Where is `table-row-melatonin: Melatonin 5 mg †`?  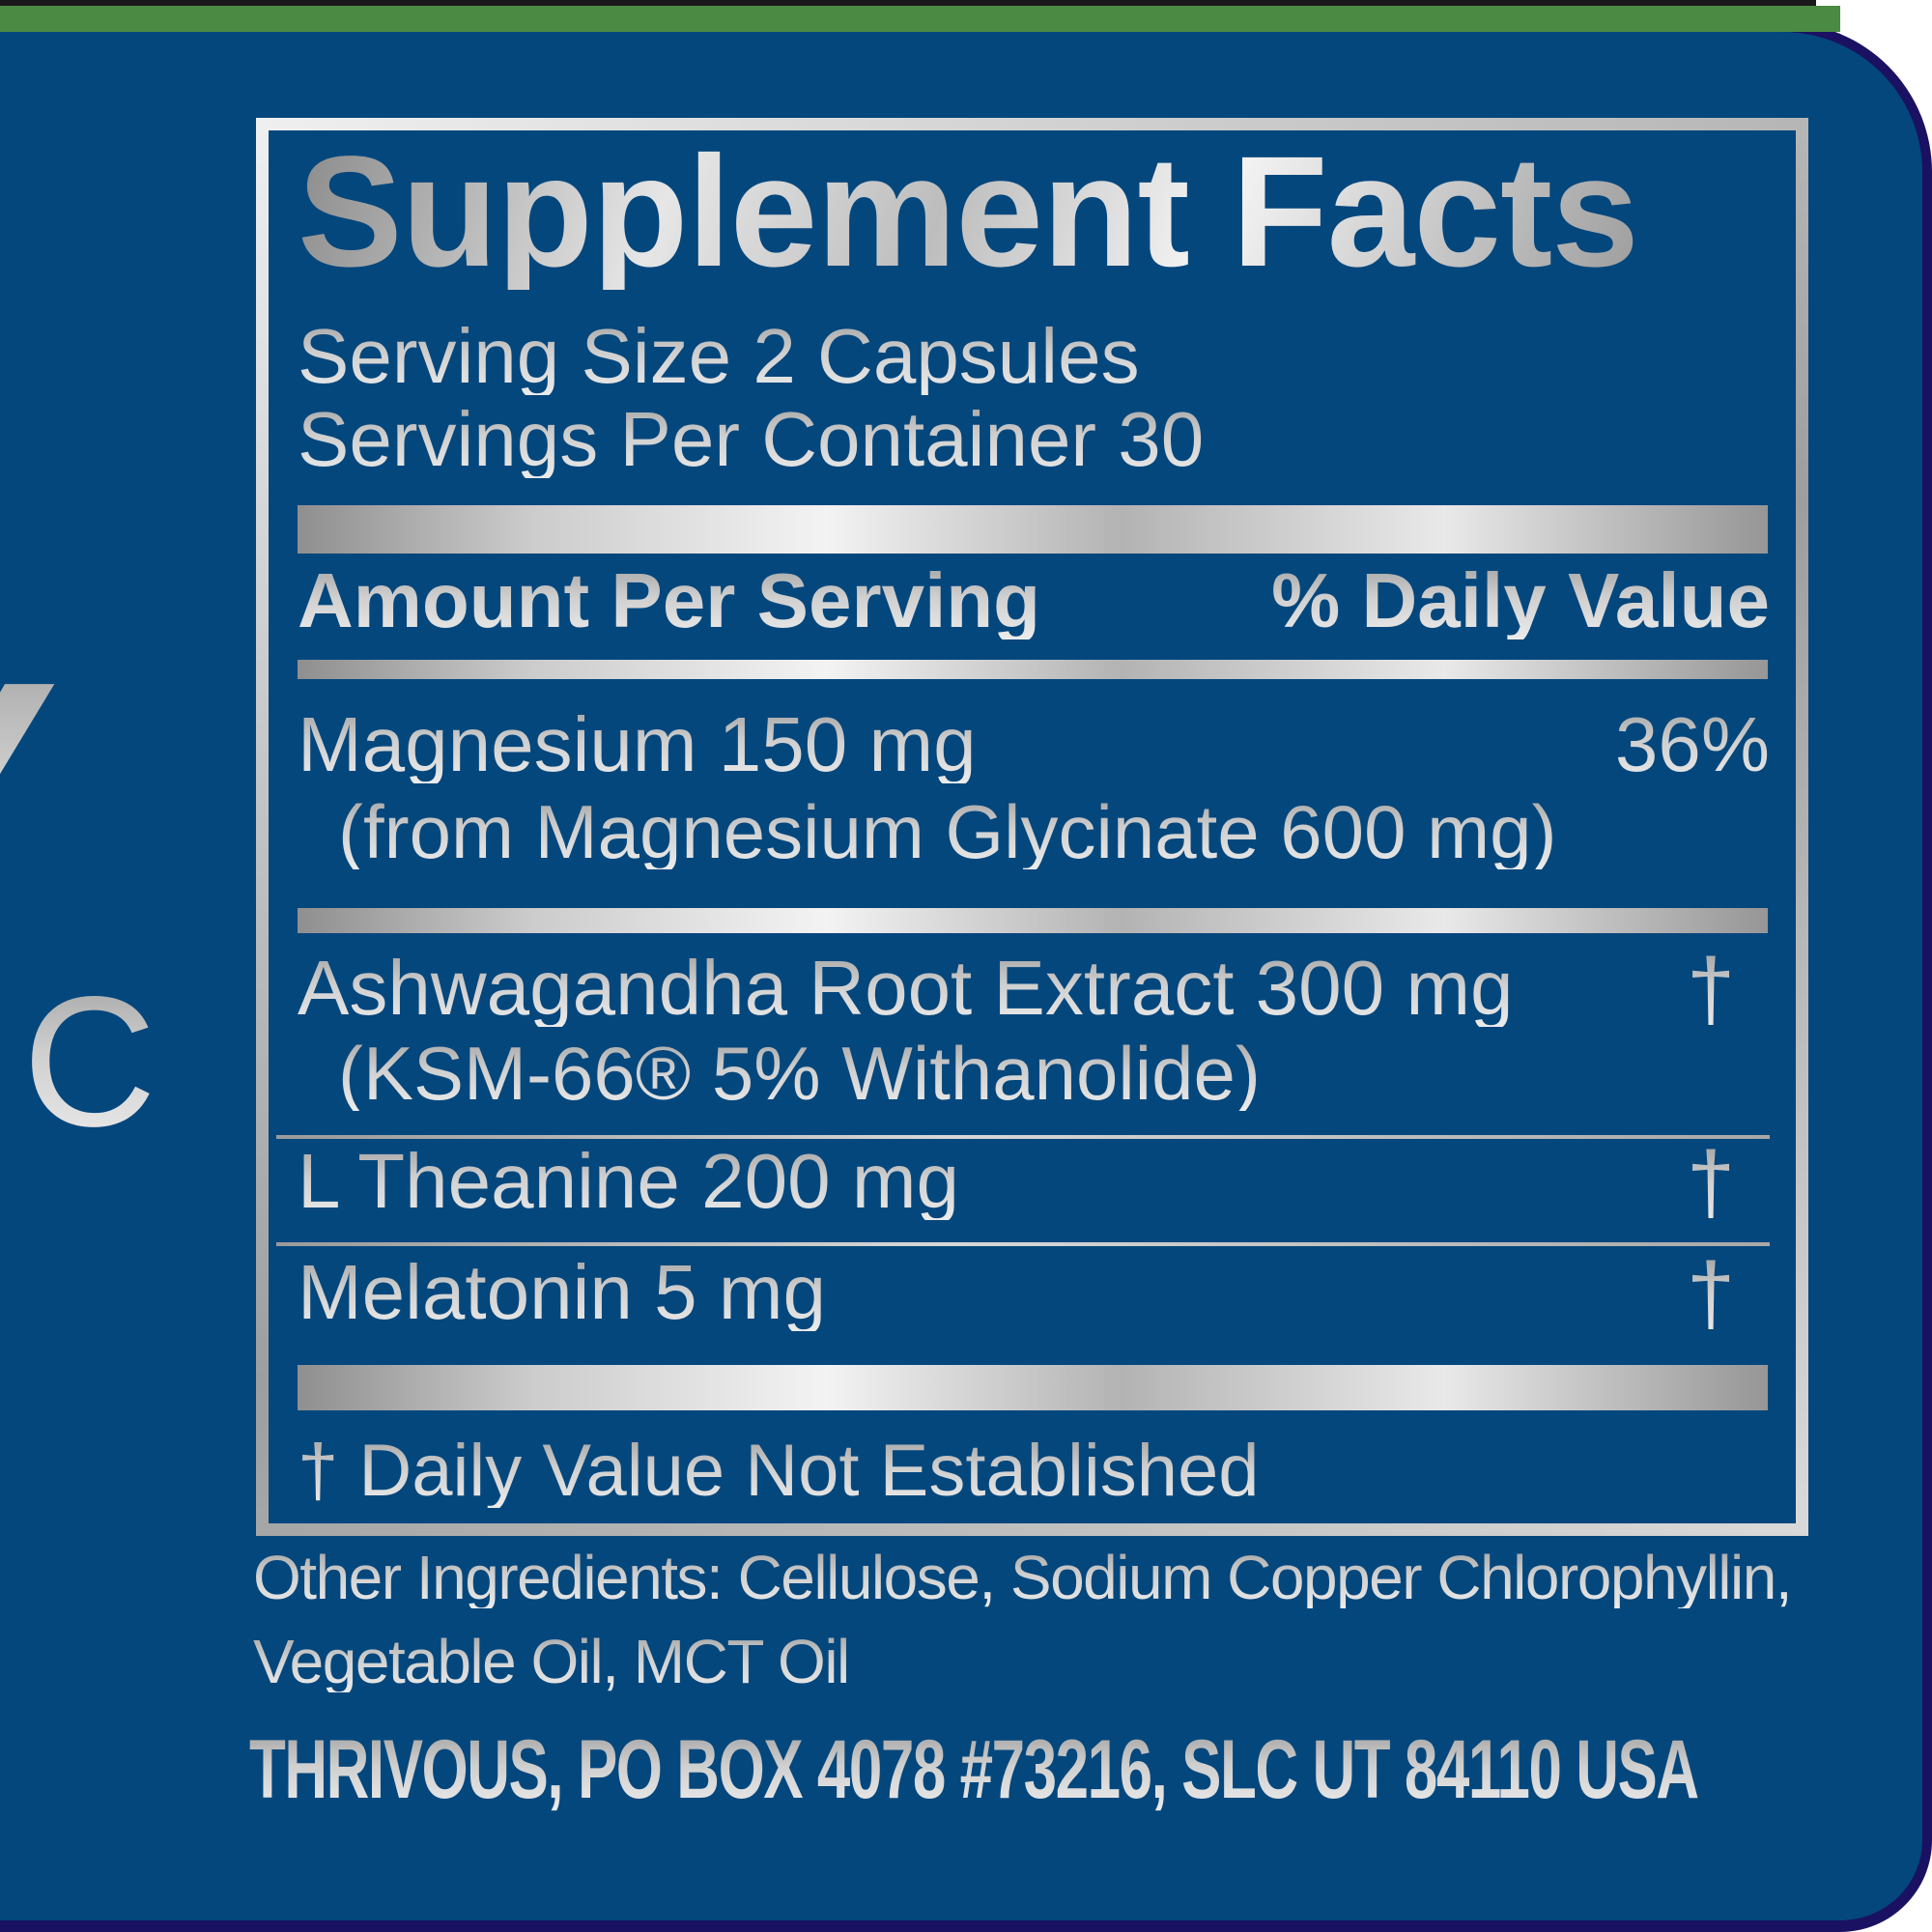
table-row-melatonin: Melatonin 5 mg † is located at coordinates (1032, 1293).